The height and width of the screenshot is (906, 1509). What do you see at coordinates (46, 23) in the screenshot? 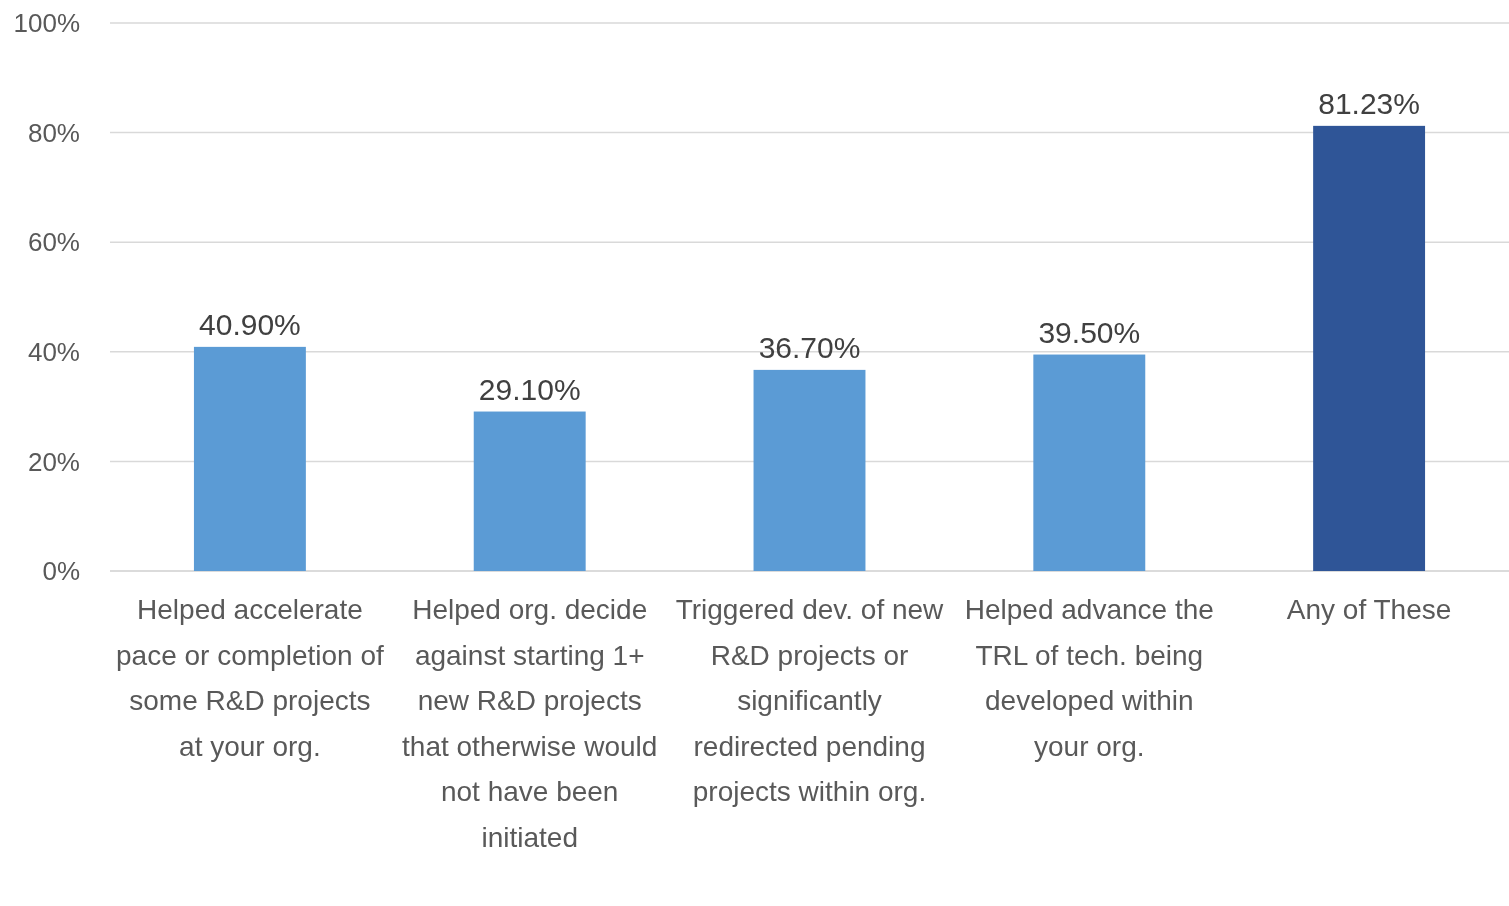
I see `y-tick-label: 100%` at bounding box center [46, 23].